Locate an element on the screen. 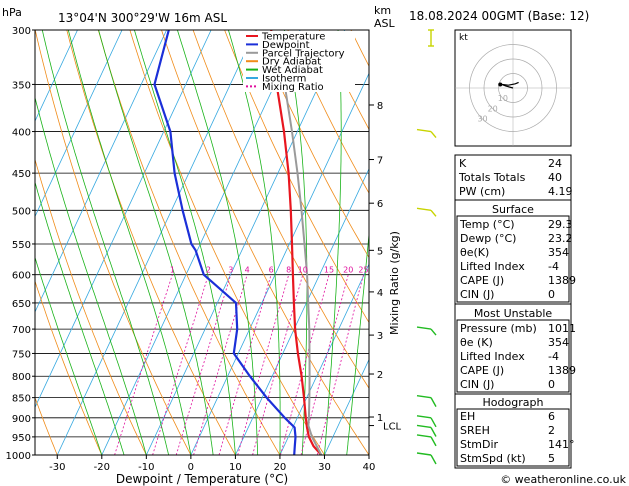 The width and height of the screenshot is (629, 486). surface-row-value: 0 is located at coordinates (551, 294).